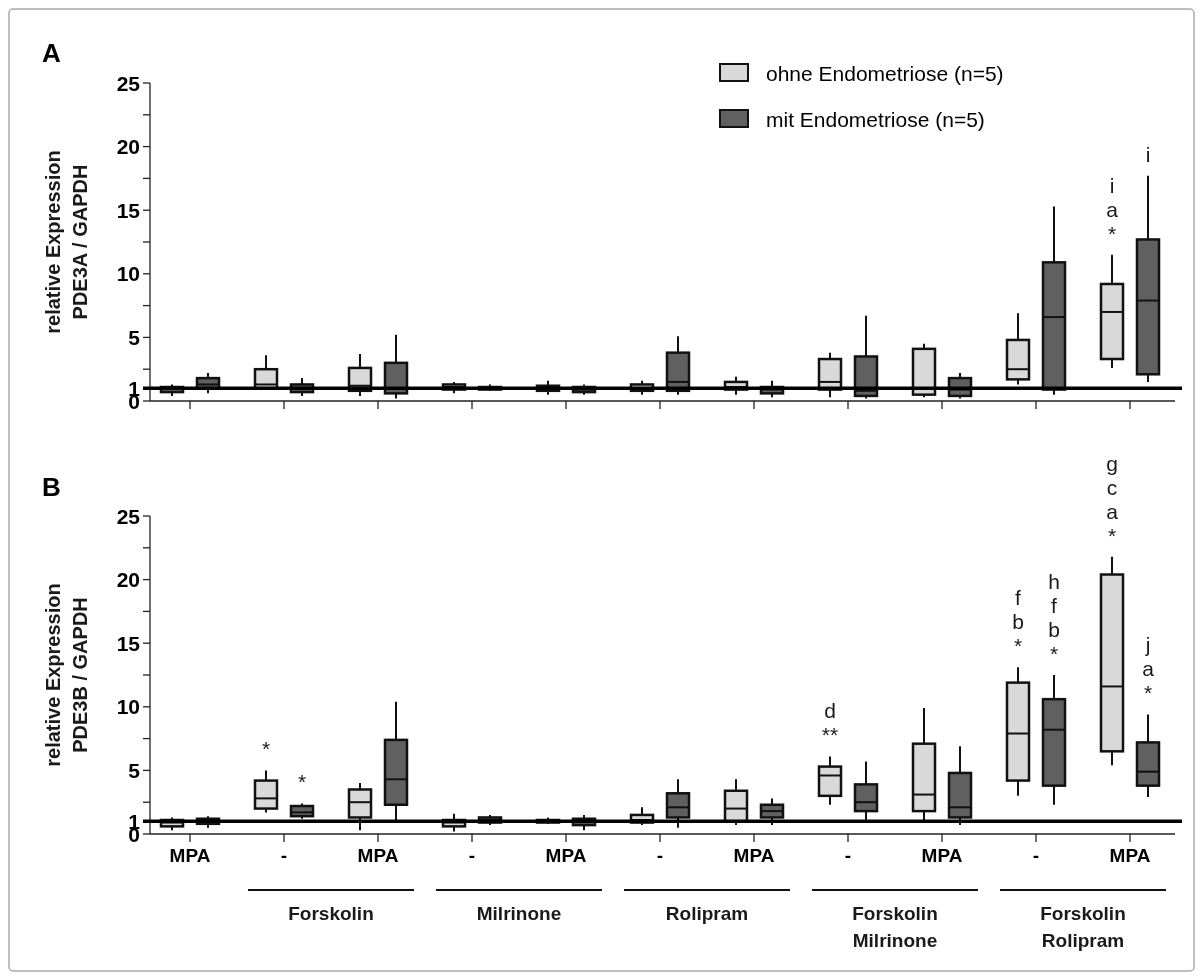 The height and width of the screenshot is (974, 1203). I want to click on text: f b *, so click(1018, 622).